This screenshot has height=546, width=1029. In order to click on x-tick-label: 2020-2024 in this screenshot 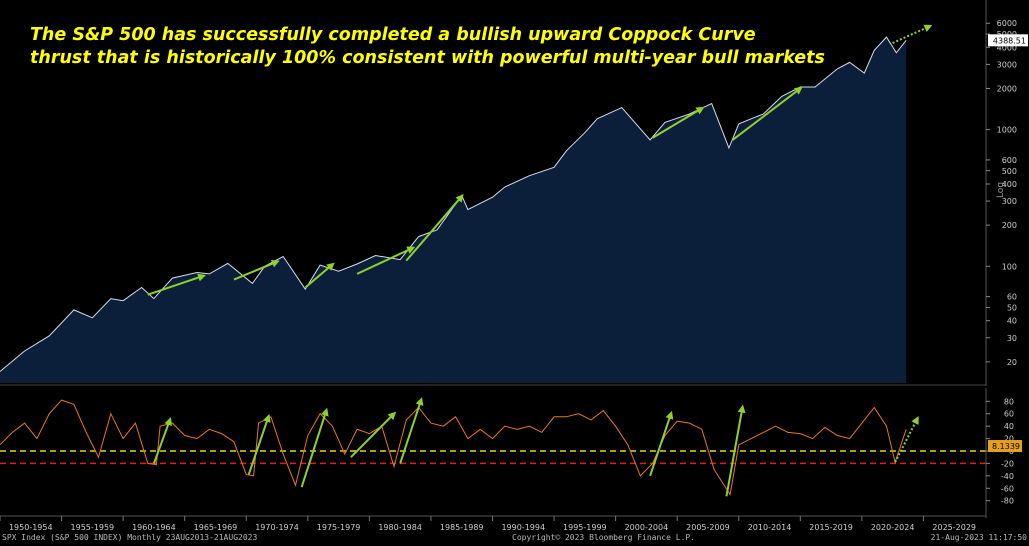, I will do `click(893, 527)`.